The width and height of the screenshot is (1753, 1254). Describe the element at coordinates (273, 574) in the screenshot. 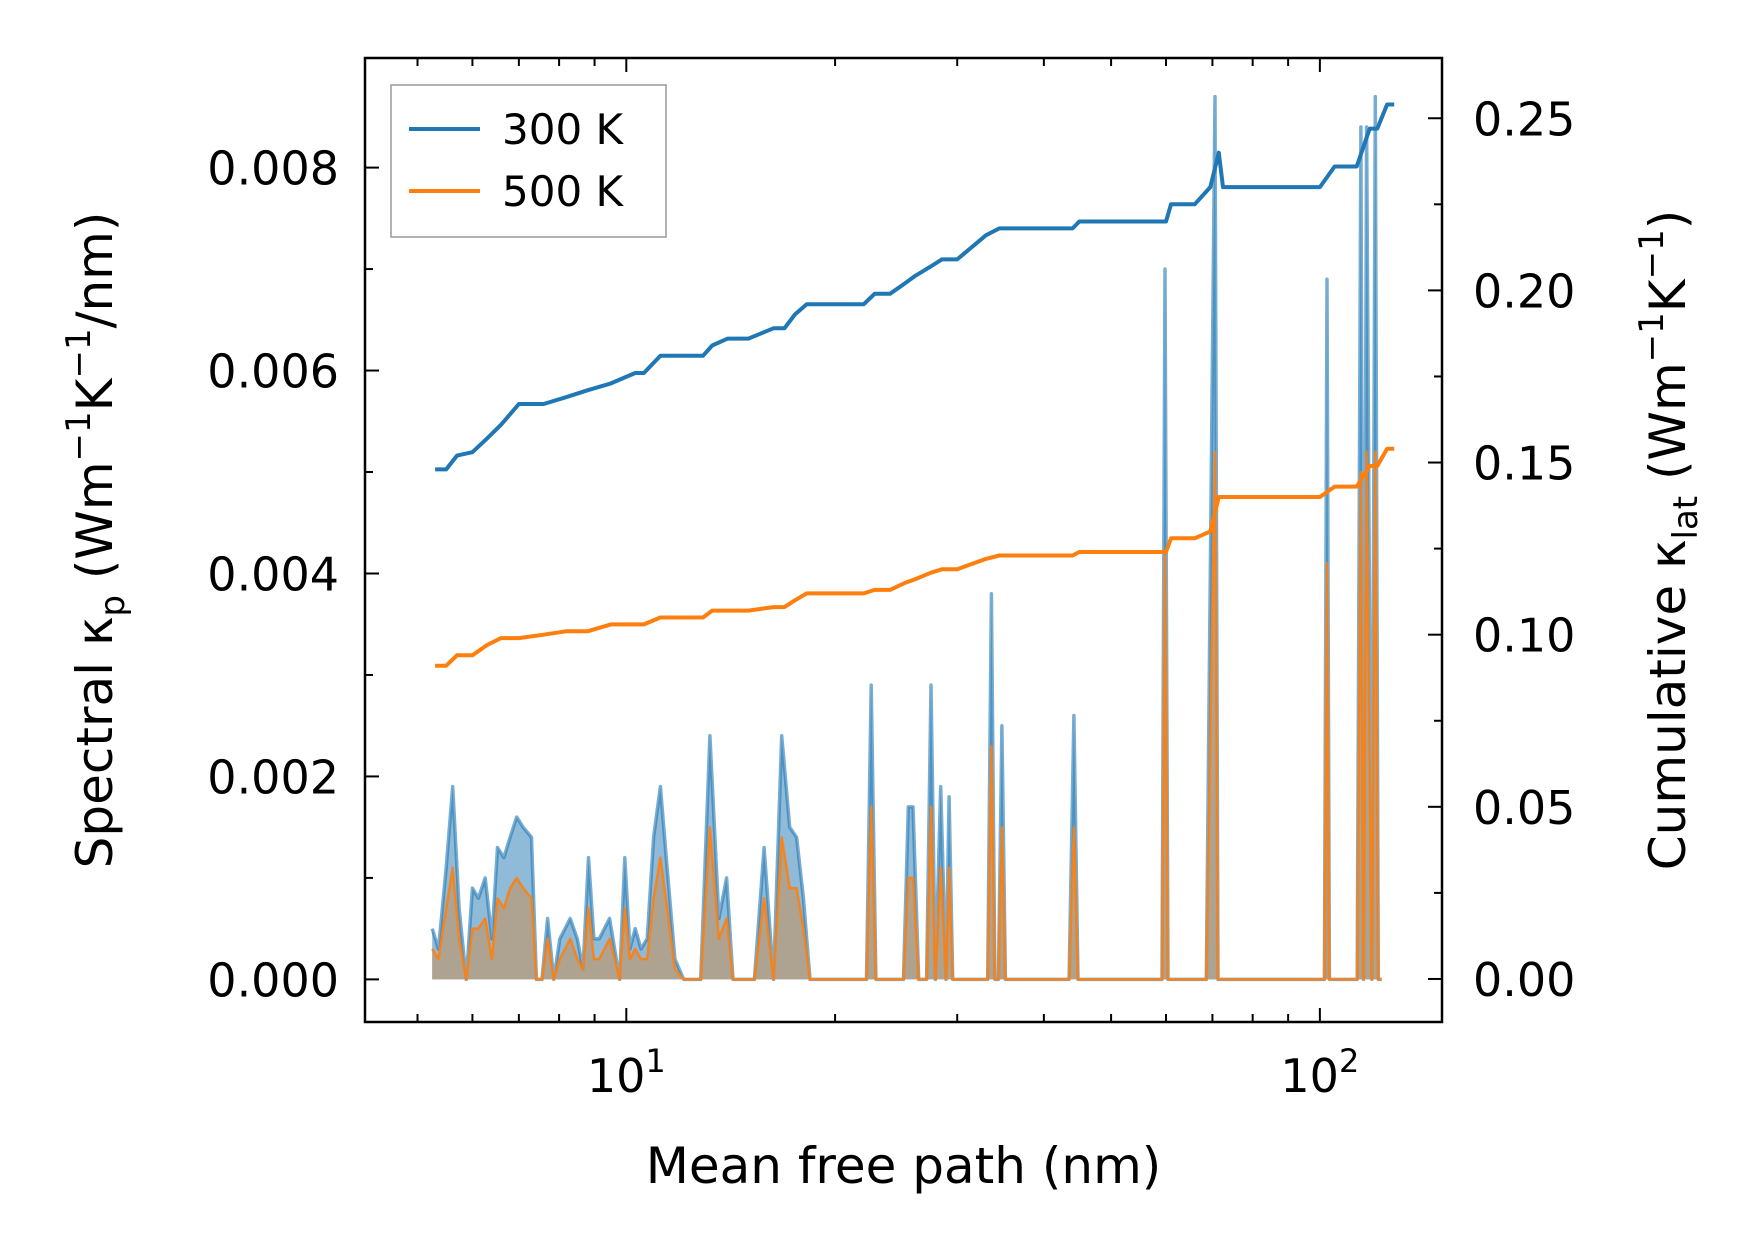

I see `y-left-tick-label: 0.004` at that location.